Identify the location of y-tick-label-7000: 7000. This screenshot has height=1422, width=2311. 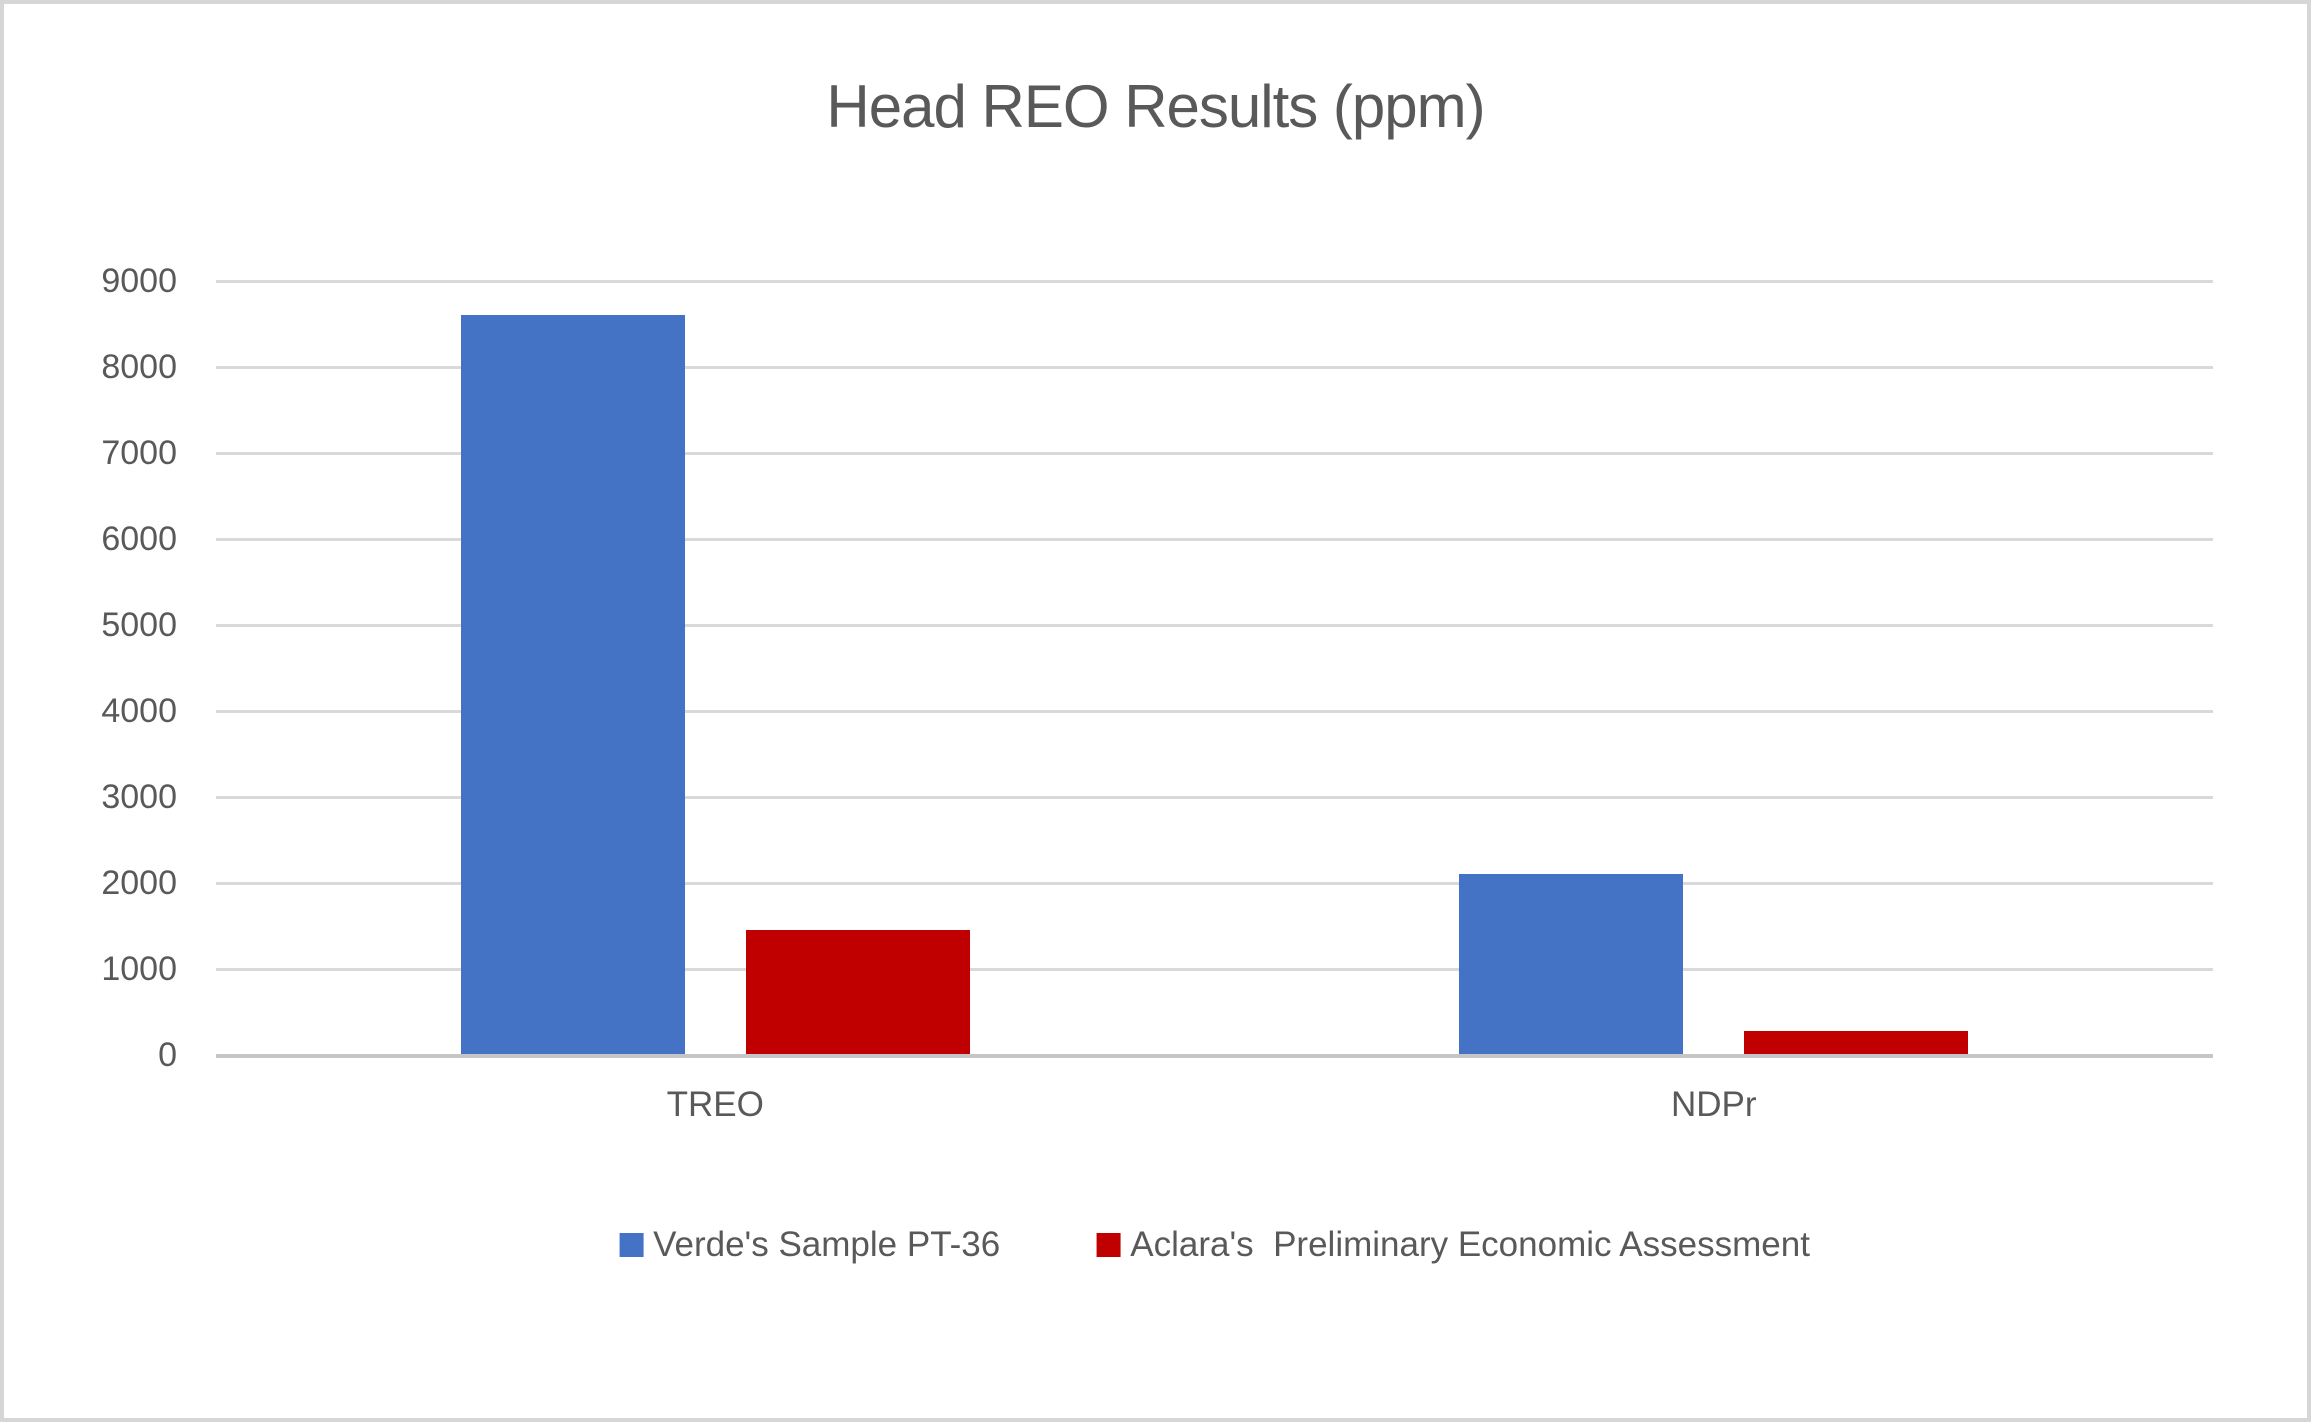
(139, 453).